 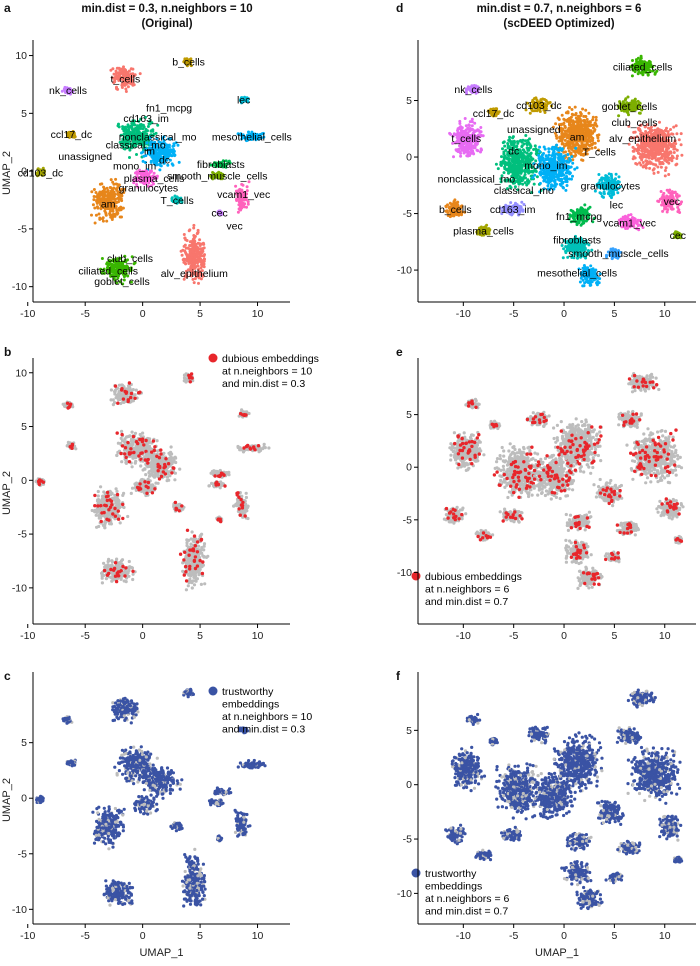 What do you see at coordinates (149, 188) in the screenshot?
I see `cluster-label: granulocytes` at bounding box center [149, 188].